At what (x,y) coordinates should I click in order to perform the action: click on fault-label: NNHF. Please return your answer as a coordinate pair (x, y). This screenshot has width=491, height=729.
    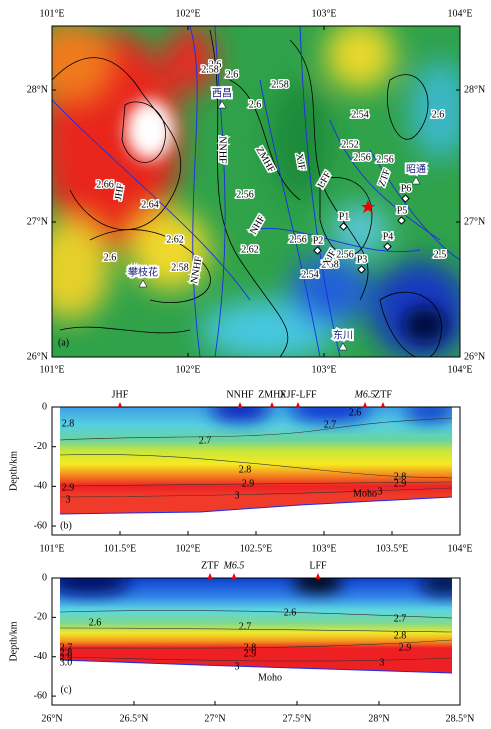
    Looking at the image, I should click on (222, 150).